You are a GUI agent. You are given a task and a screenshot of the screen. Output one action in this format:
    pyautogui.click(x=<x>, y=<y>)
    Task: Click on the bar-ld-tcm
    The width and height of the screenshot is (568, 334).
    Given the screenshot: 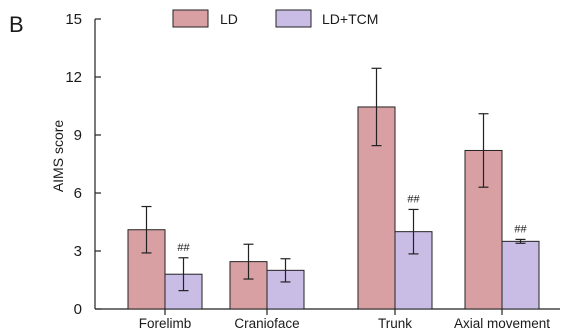 What is the action you would take?
    pyautogui.click(x=520, y=275)
    